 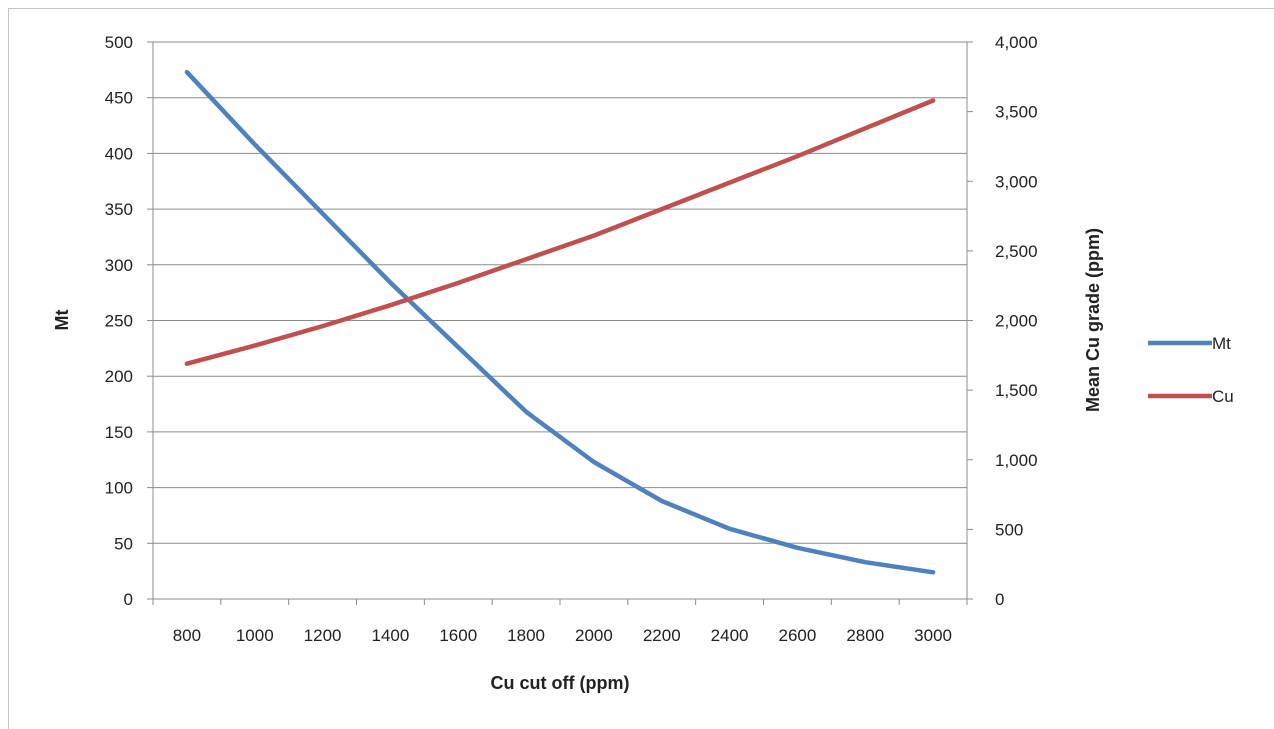 I want to click on y-tick-label: 300, so click(x=119, y=265).